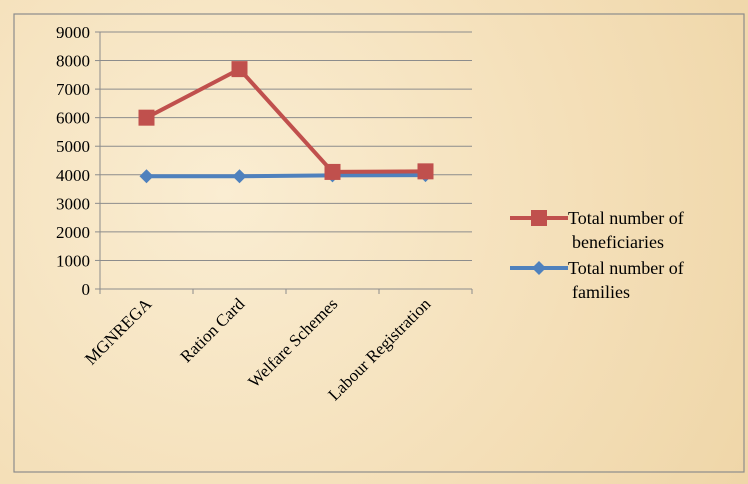  I want to click on legend-item: Total number of beneficiaries, so click(597, 230).